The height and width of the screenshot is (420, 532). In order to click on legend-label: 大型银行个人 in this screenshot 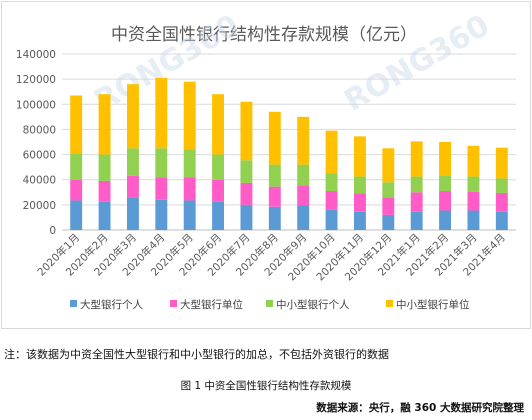, I will do `click(111, 304)`.